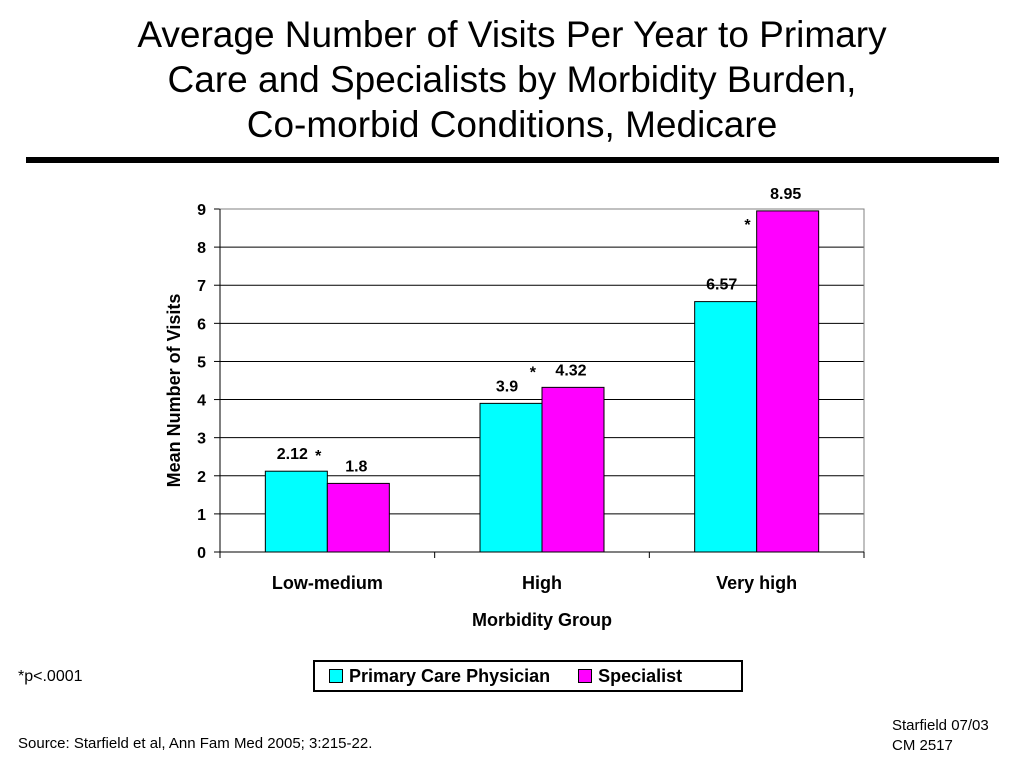  What do you see at coordinates (721, 285) in the screenshot?
I see `data-label-primary: 6.57` at bounding box center [721, 285].